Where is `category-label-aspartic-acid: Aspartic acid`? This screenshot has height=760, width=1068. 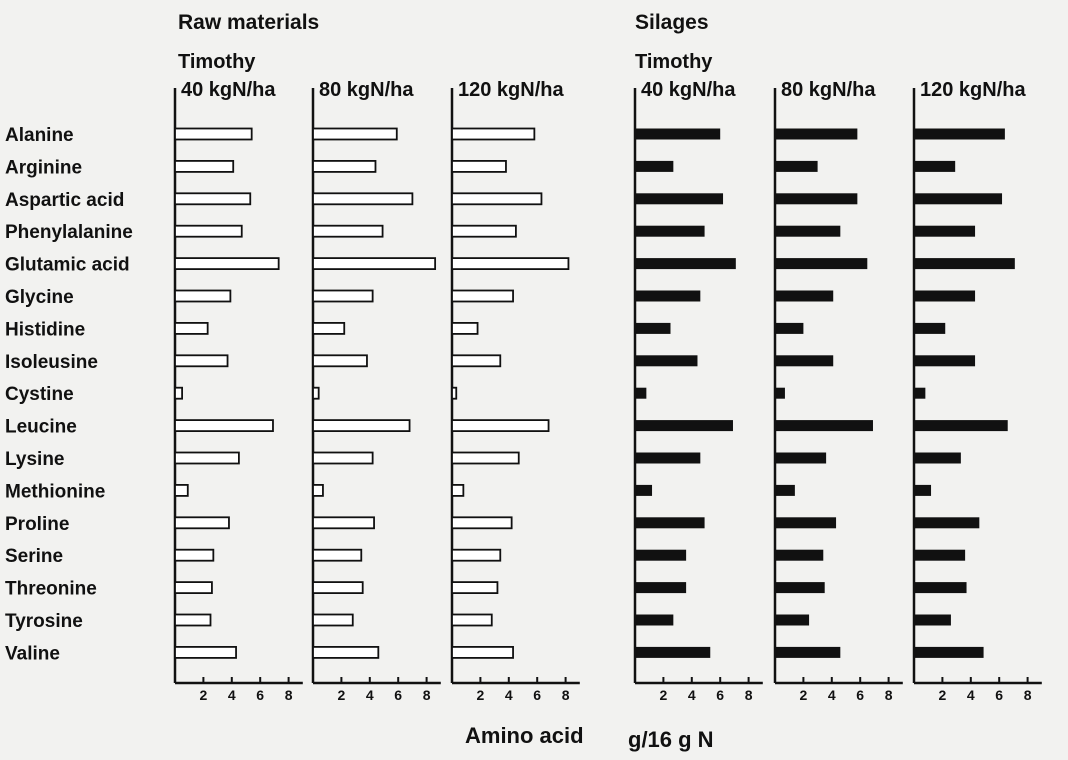 category-label-aspartic-acid: Aspartic acid is located at coordinates (64, 200).